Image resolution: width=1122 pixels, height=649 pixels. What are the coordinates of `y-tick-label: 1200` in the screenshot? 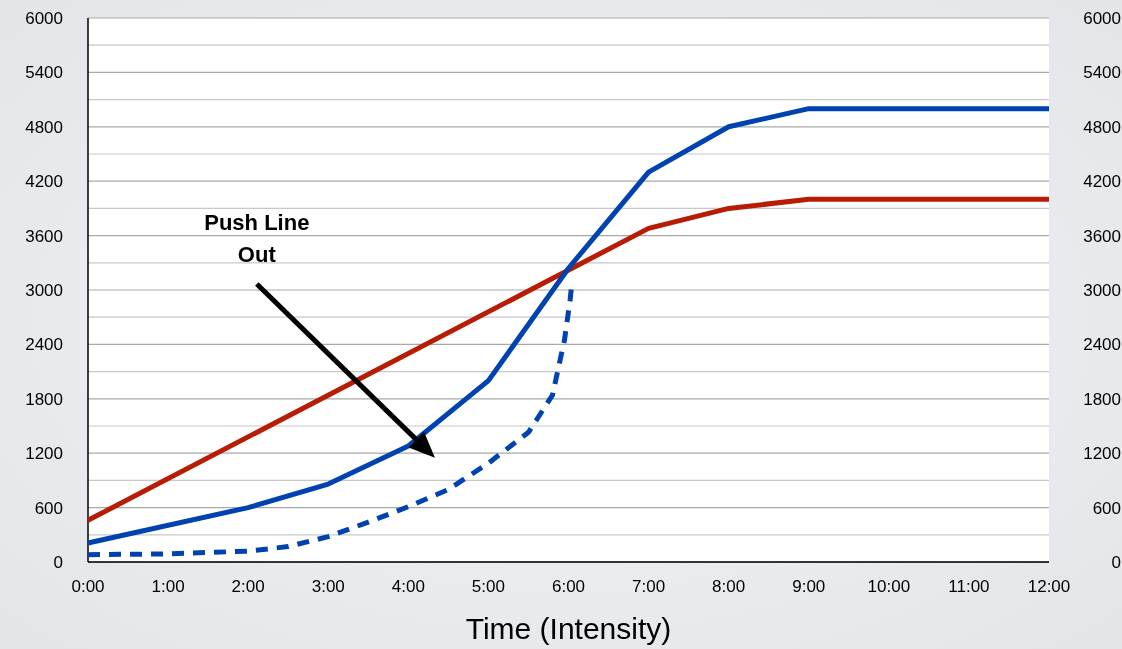 It's located at (44, 454).